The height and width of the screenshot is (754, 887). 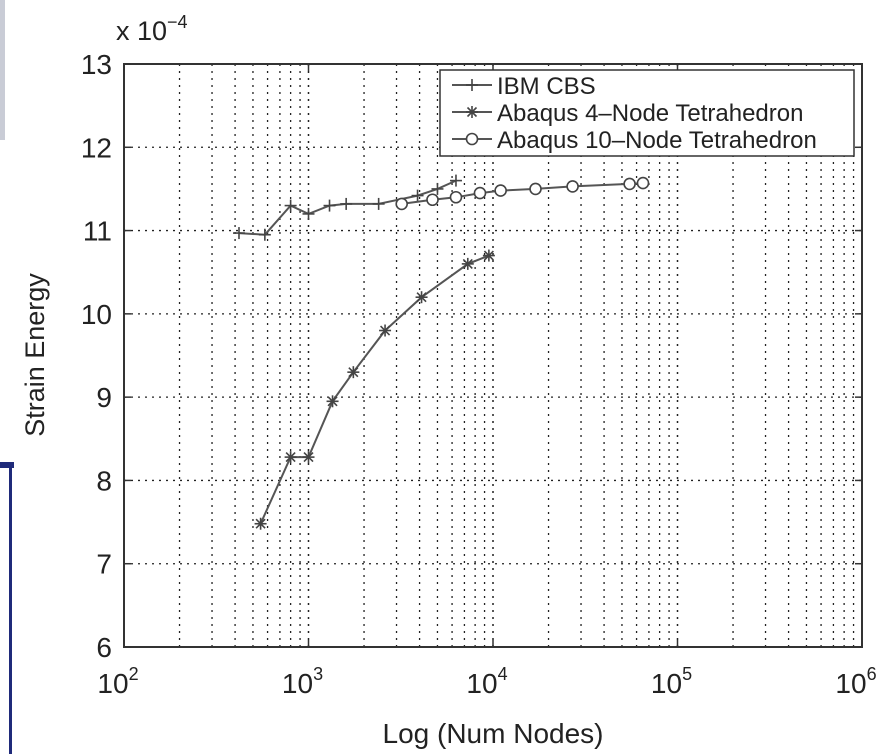 What do you see at coordinates (546, 86) in the screenshot?
I see `legend-label: IBM CBS` at bounding box center [546, 86].